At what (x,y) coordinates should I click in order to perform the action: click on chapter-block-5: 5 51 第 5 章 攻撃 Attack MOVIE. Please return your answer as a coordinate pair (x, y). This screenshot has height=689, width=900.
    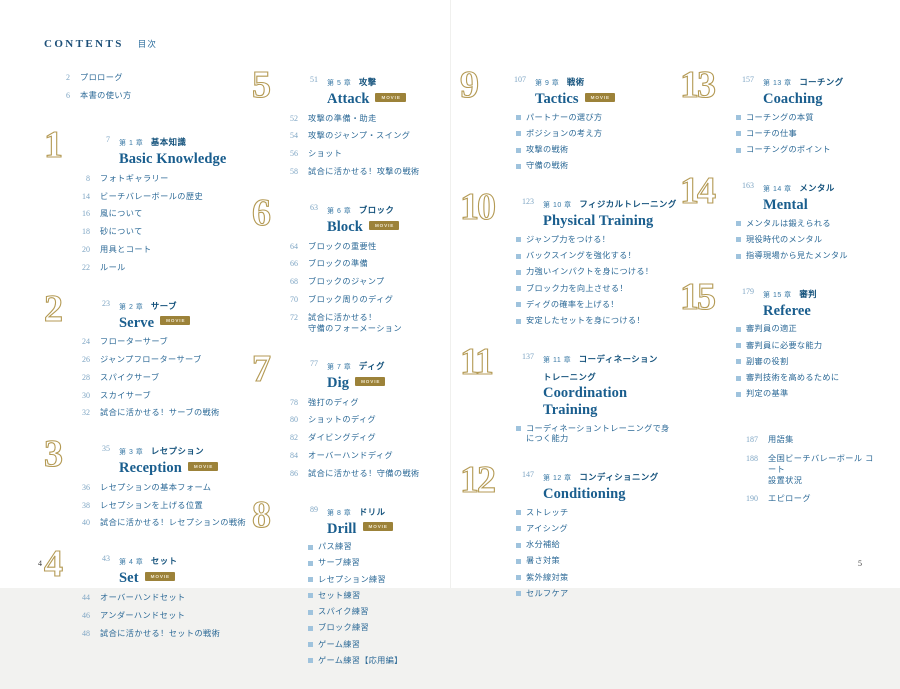
    Looking at the image, I should click on (354, 121).